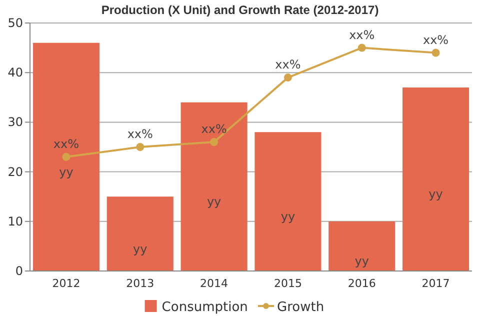  I want to click on y-tick-label: 40, so click(15, 73).